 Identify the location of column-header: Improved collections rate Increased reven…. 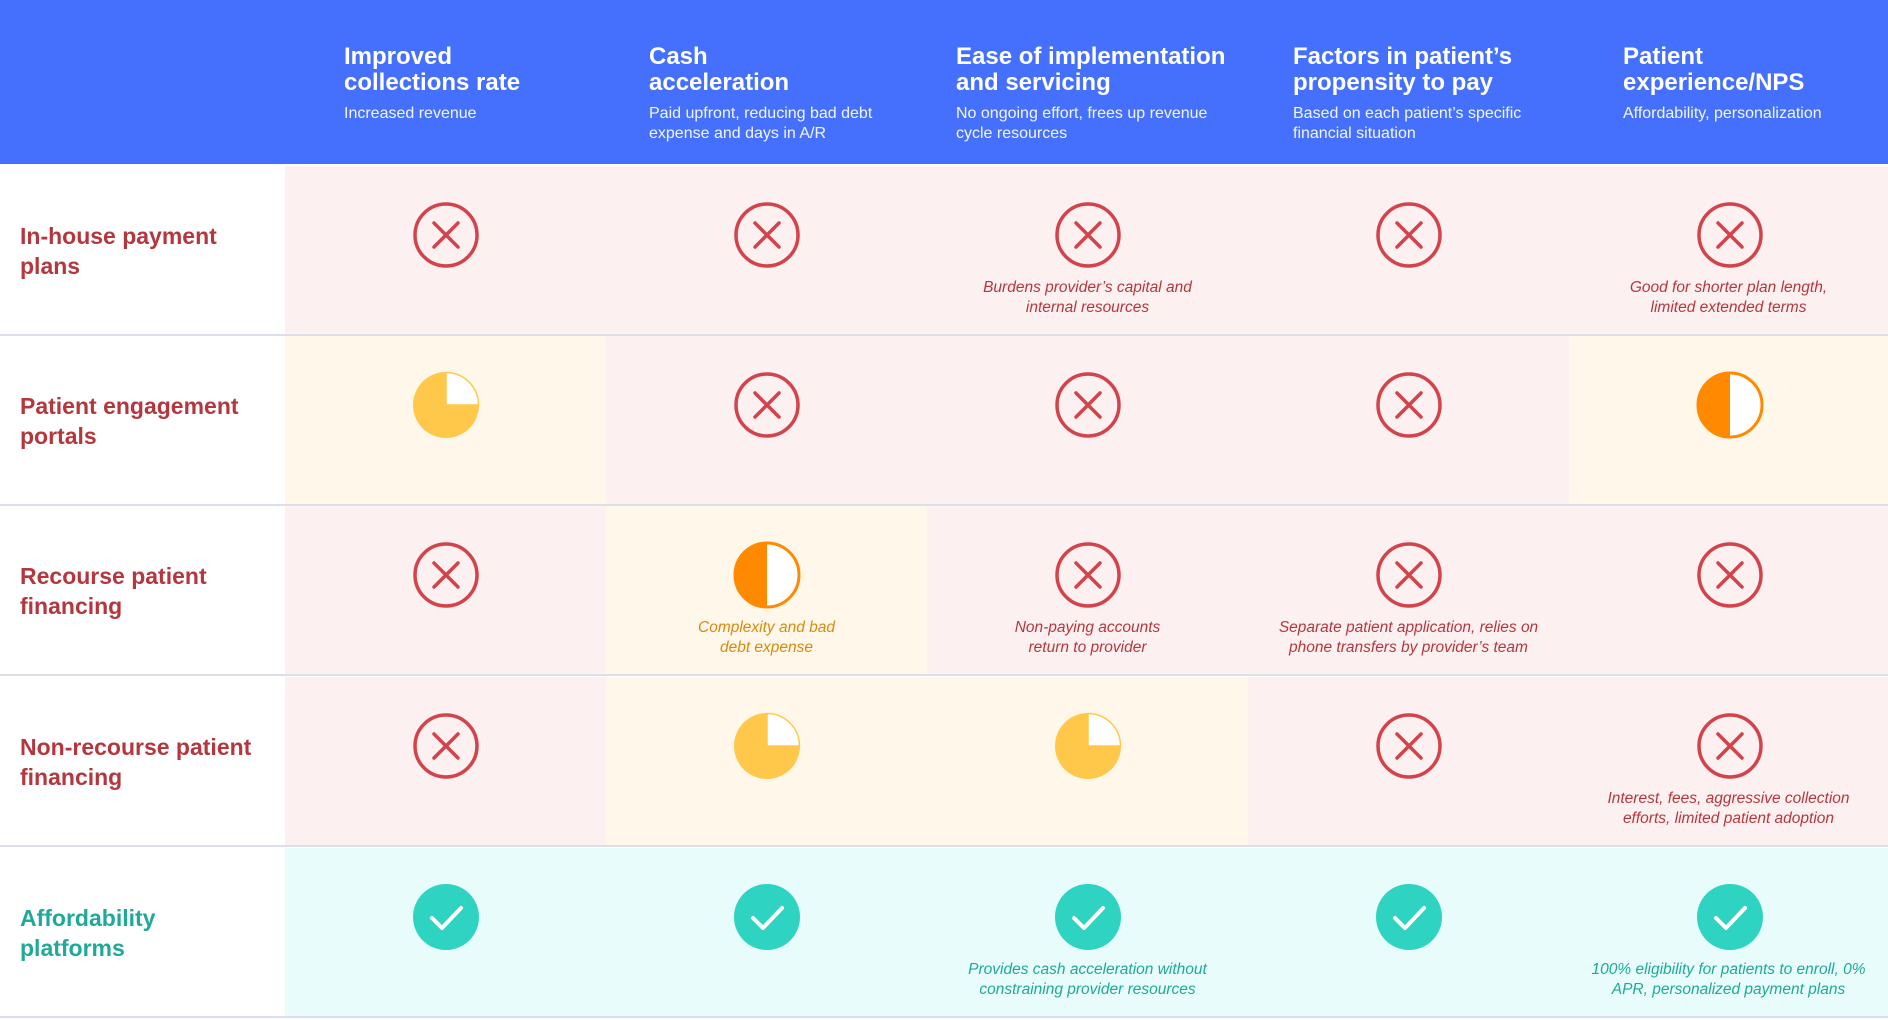
(479, 84).